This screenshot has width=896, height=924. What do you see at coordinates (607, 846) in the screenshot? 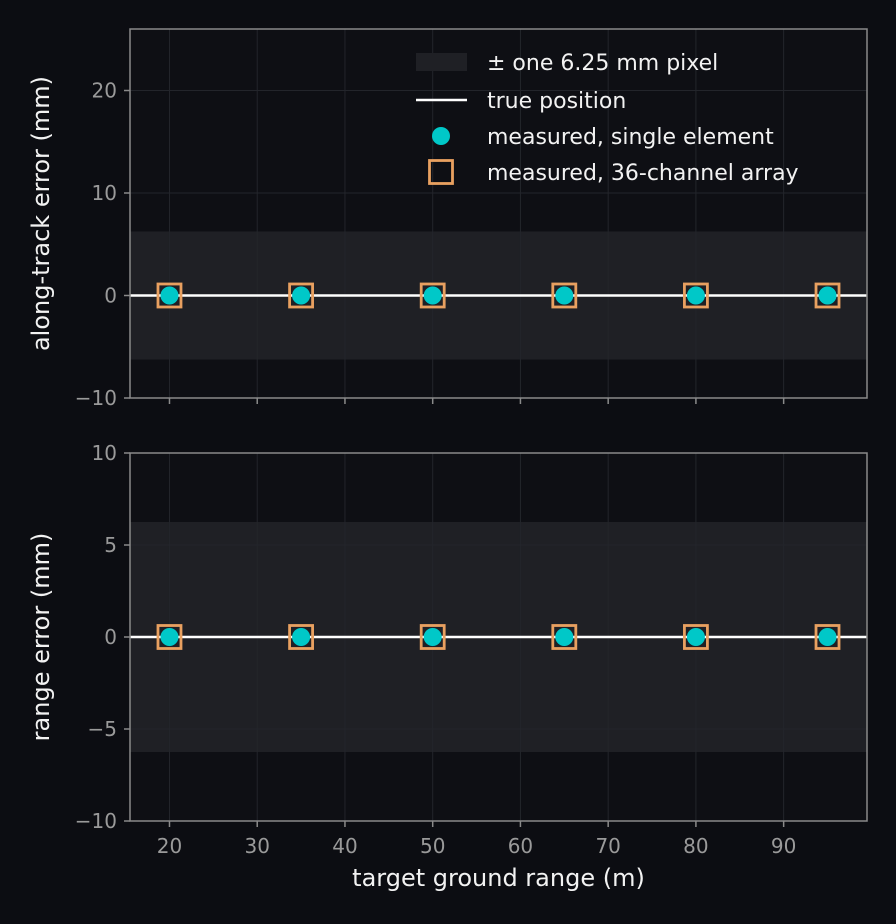
I see `x-tick-label: 70` at bounding box center [607, 846].